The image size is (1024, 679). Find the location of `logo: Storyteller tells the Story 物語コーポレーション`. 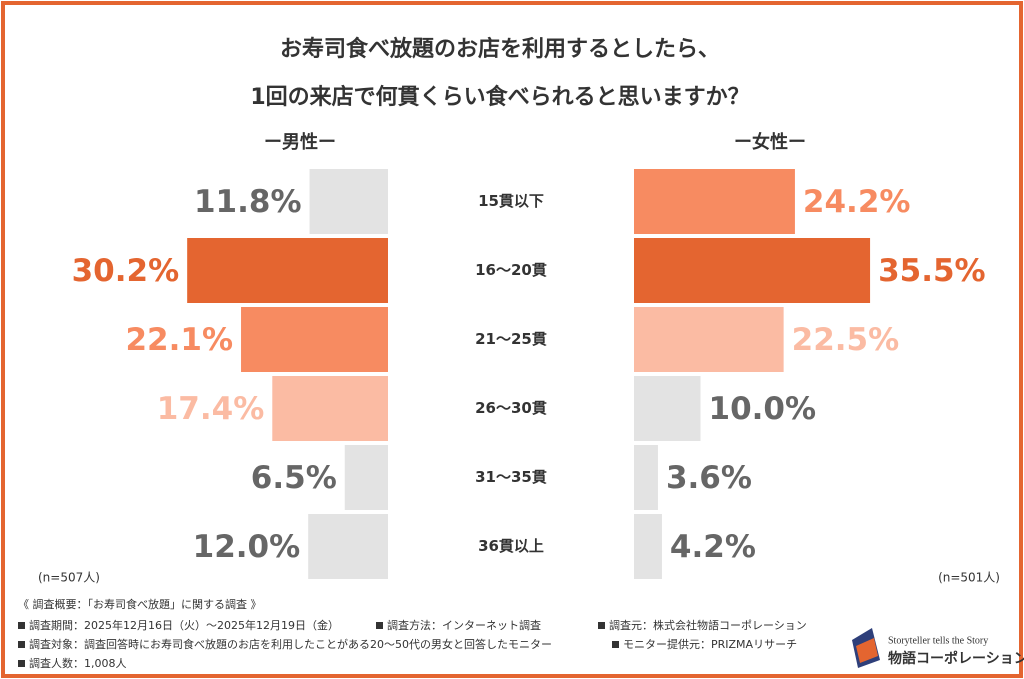

logo: Storyteller tells the Story 物語コーポレーション is located at coordinates (938, 648).